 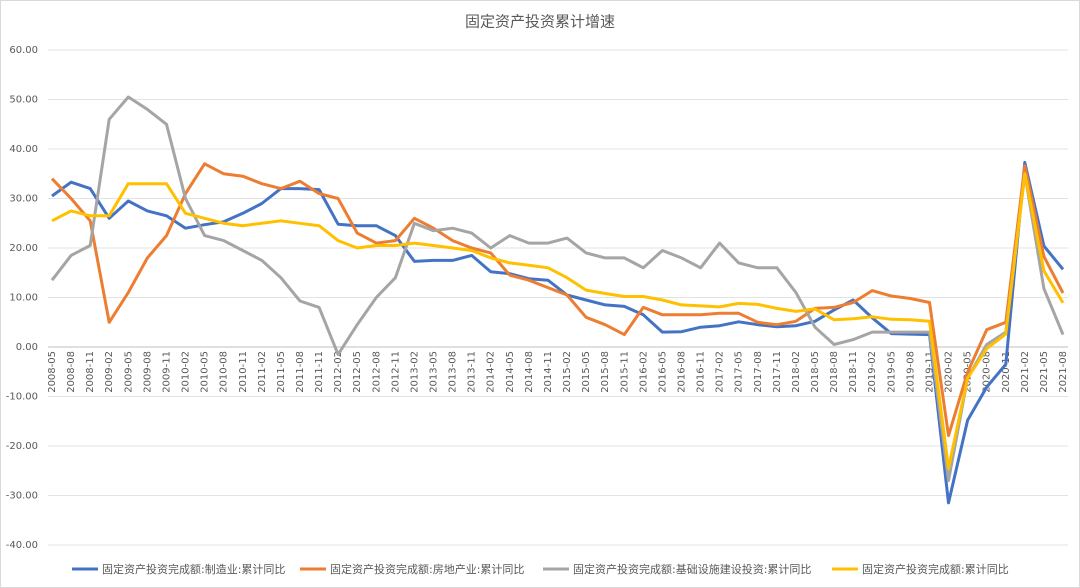 What do you see at coordinates (949, 372) in the screenshot?
I see `x-tick-label: 2020-02` at bounding box center [949, 372].